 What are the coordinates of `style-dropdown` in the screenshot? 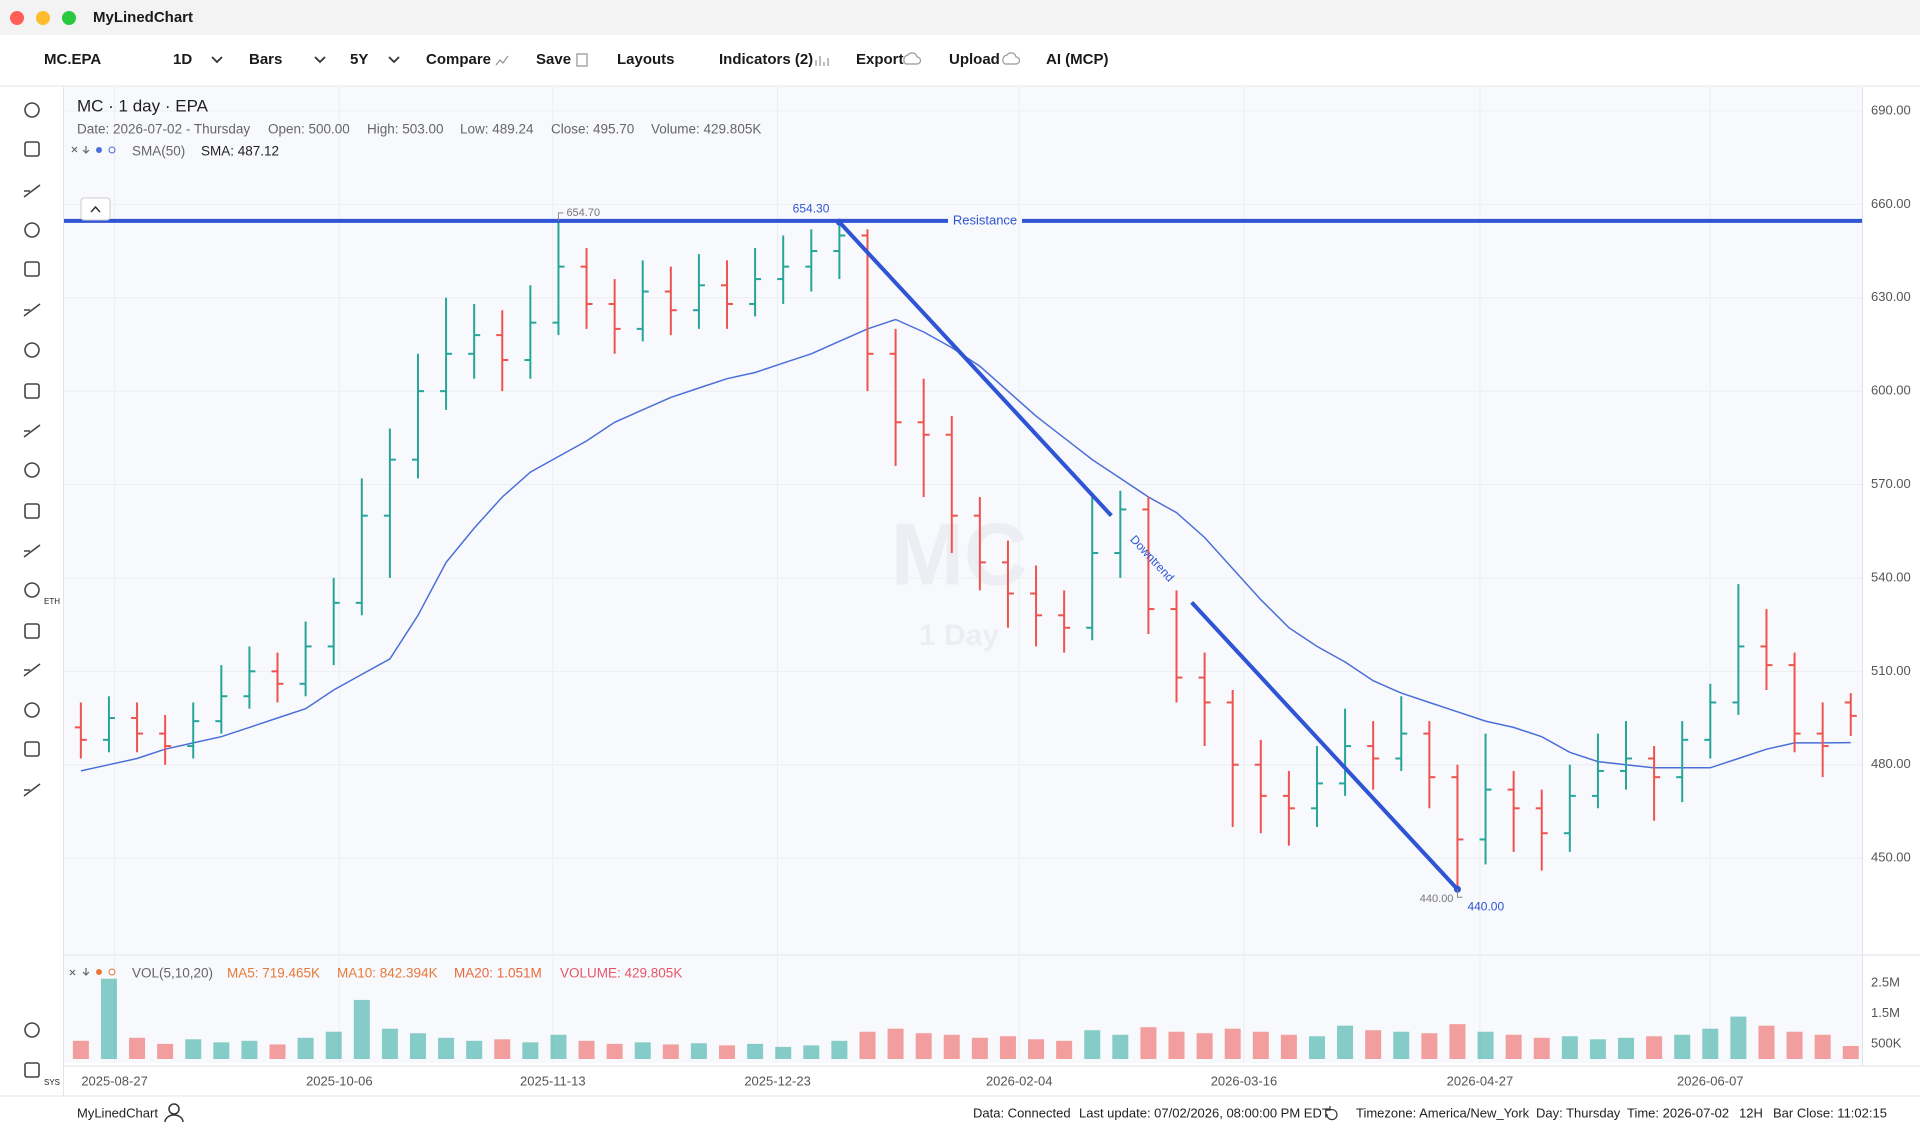 It's located at (320, 60).